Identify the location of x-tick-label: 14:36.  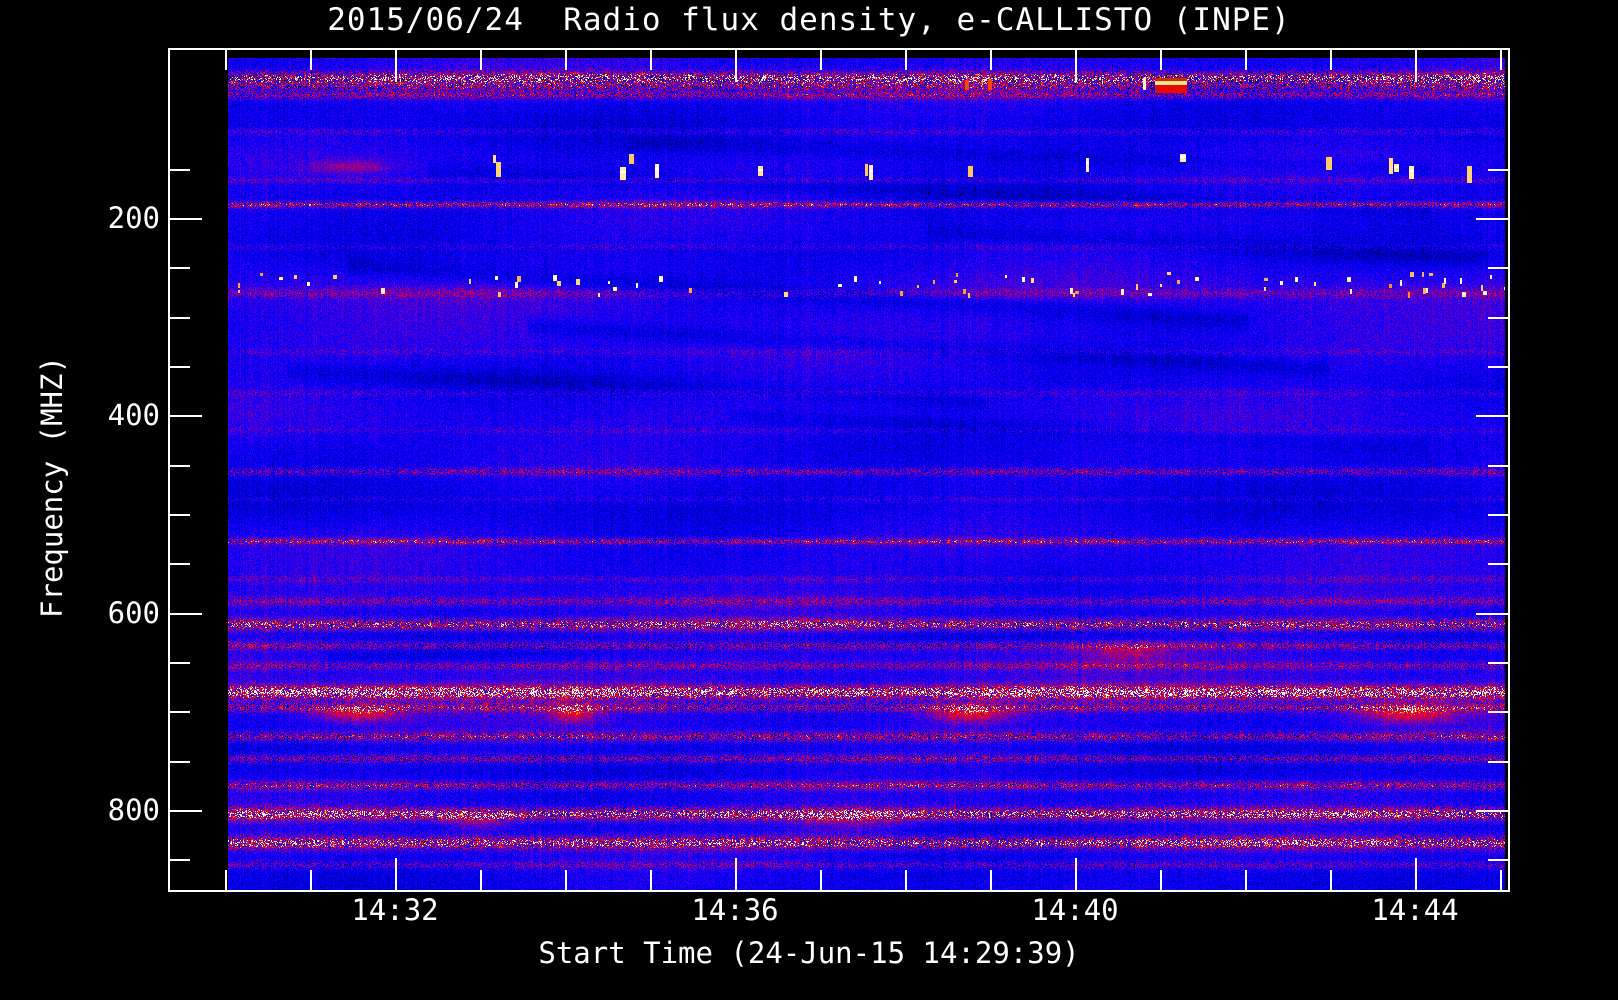
(735, 910).